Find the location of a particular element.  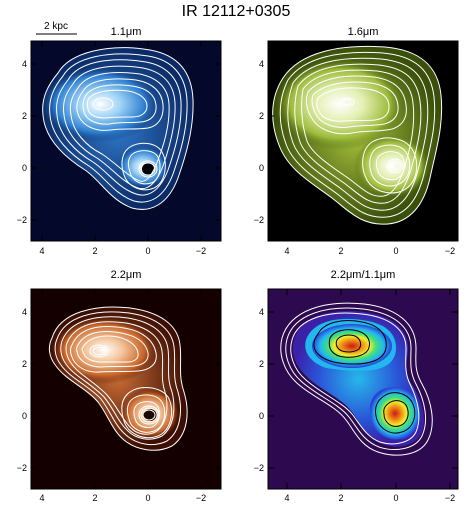

figure-title: IR 12112+0305 is located at coordinates (236, 11).